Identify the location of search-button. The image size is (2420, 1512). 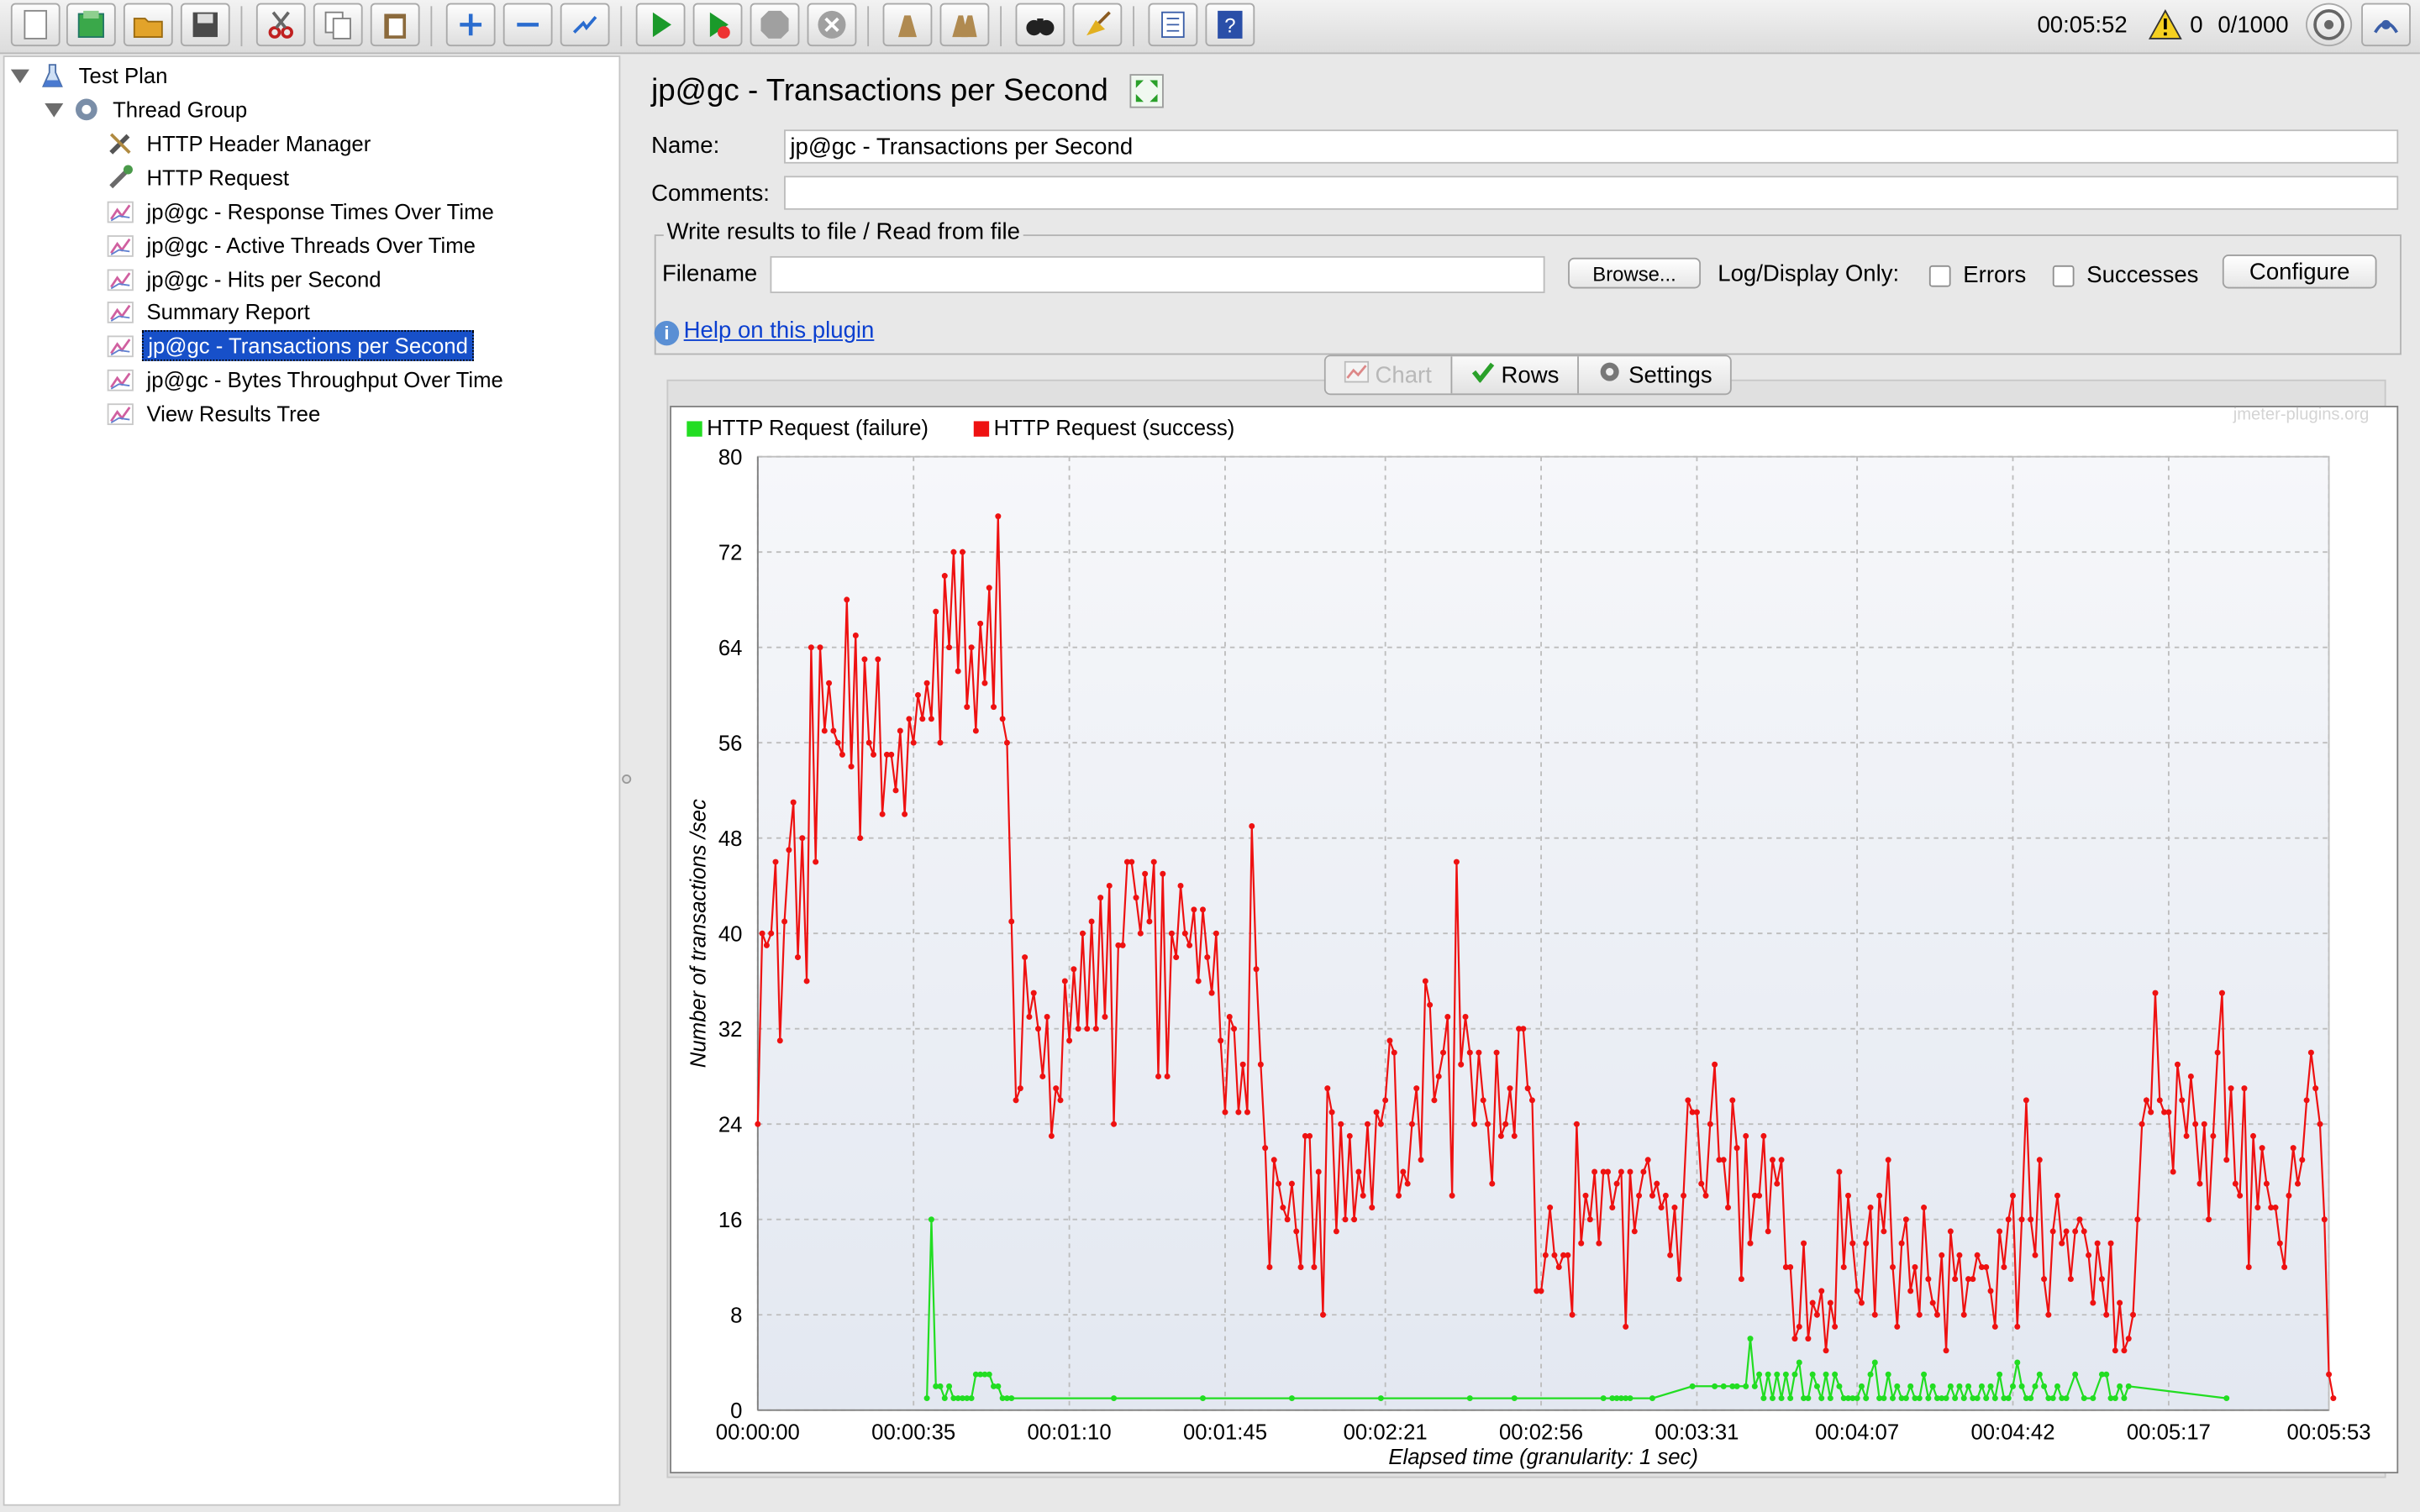
(1040, 25).